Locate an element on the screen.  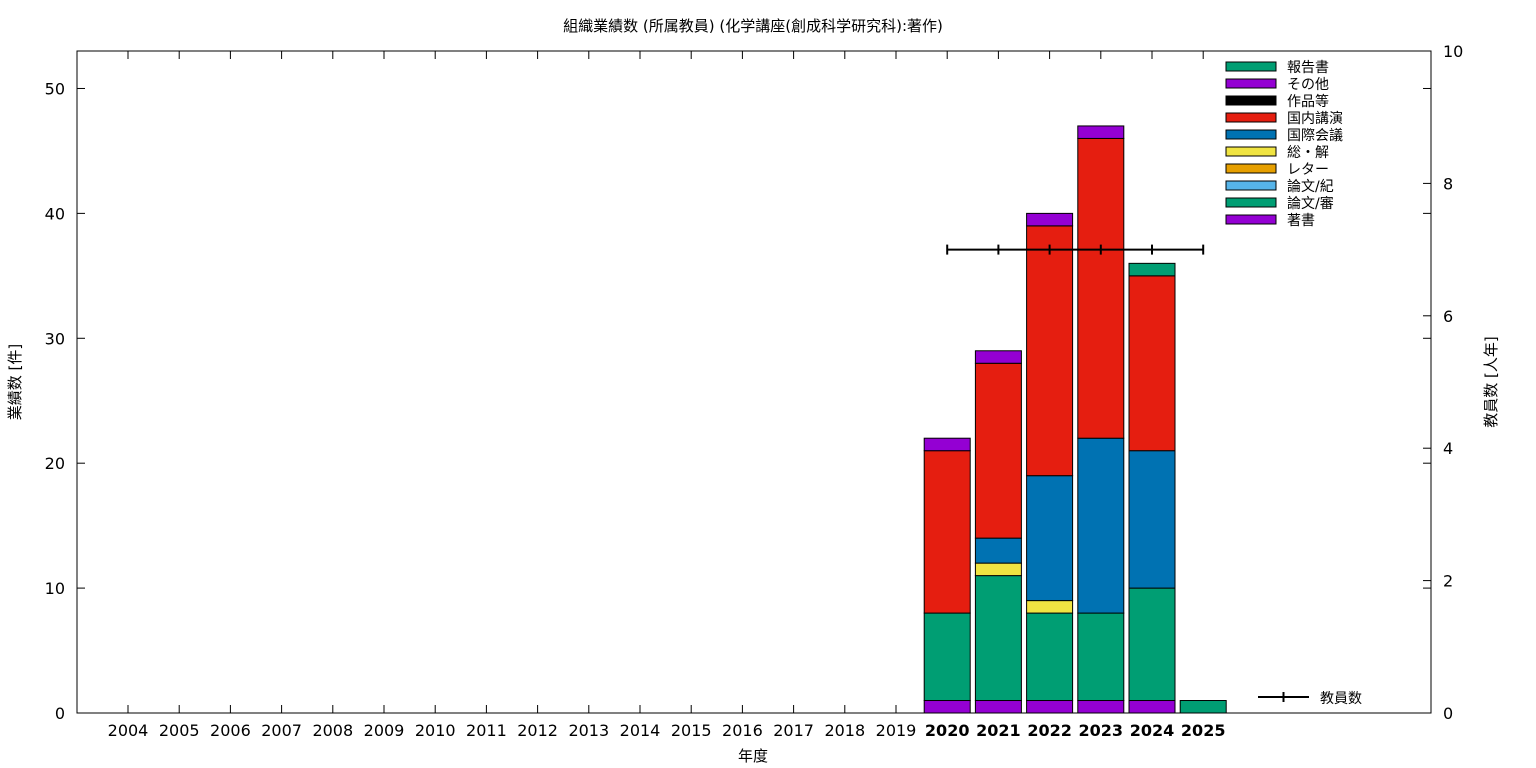
x-tick-label: 2010 is located at coordinates (435, 730).